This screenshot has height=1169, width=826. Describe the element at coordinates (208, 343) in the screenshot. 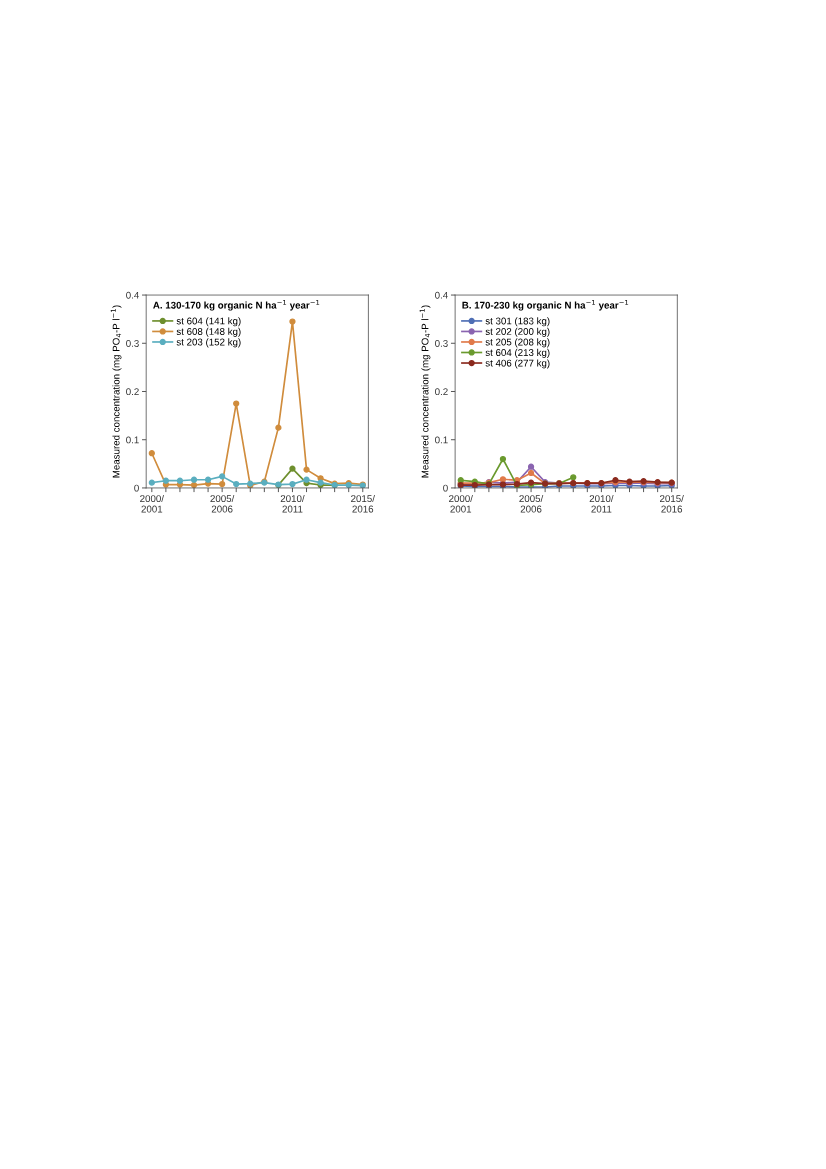

I see `legend-label: st 203 (152 kg)` at that location.